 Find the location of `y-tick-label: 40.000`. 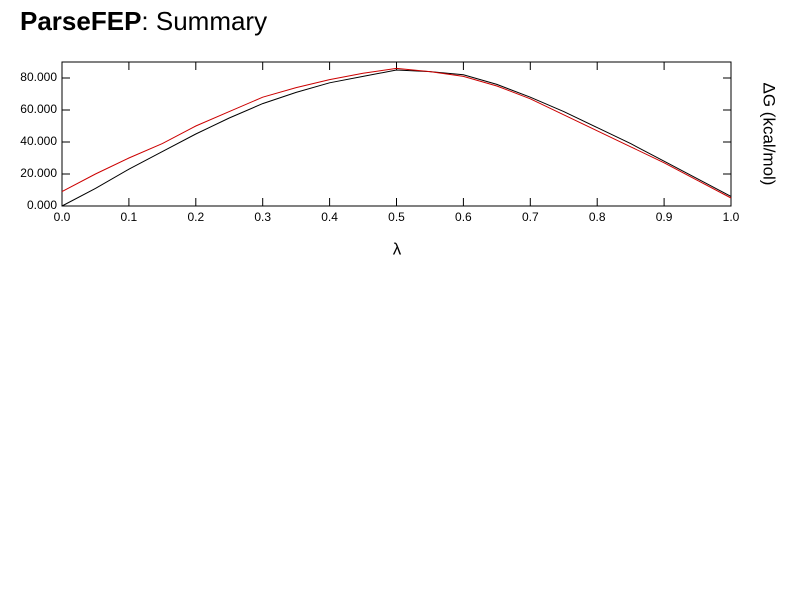

y-tick-label: 40.000 is located at coordinates (38, 141).